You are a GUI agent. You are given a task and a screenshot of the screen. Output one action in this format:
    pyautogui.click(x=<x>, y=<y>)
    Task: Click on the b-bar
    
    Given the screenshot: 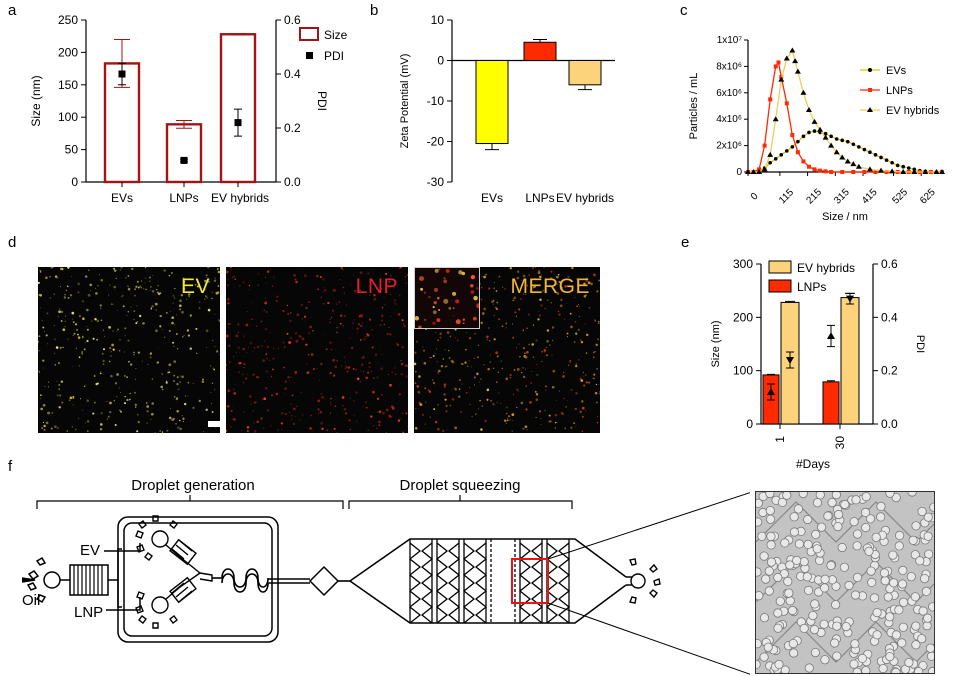 What is the action you would take?
    pyautogui.click(x=585, y=73)
    